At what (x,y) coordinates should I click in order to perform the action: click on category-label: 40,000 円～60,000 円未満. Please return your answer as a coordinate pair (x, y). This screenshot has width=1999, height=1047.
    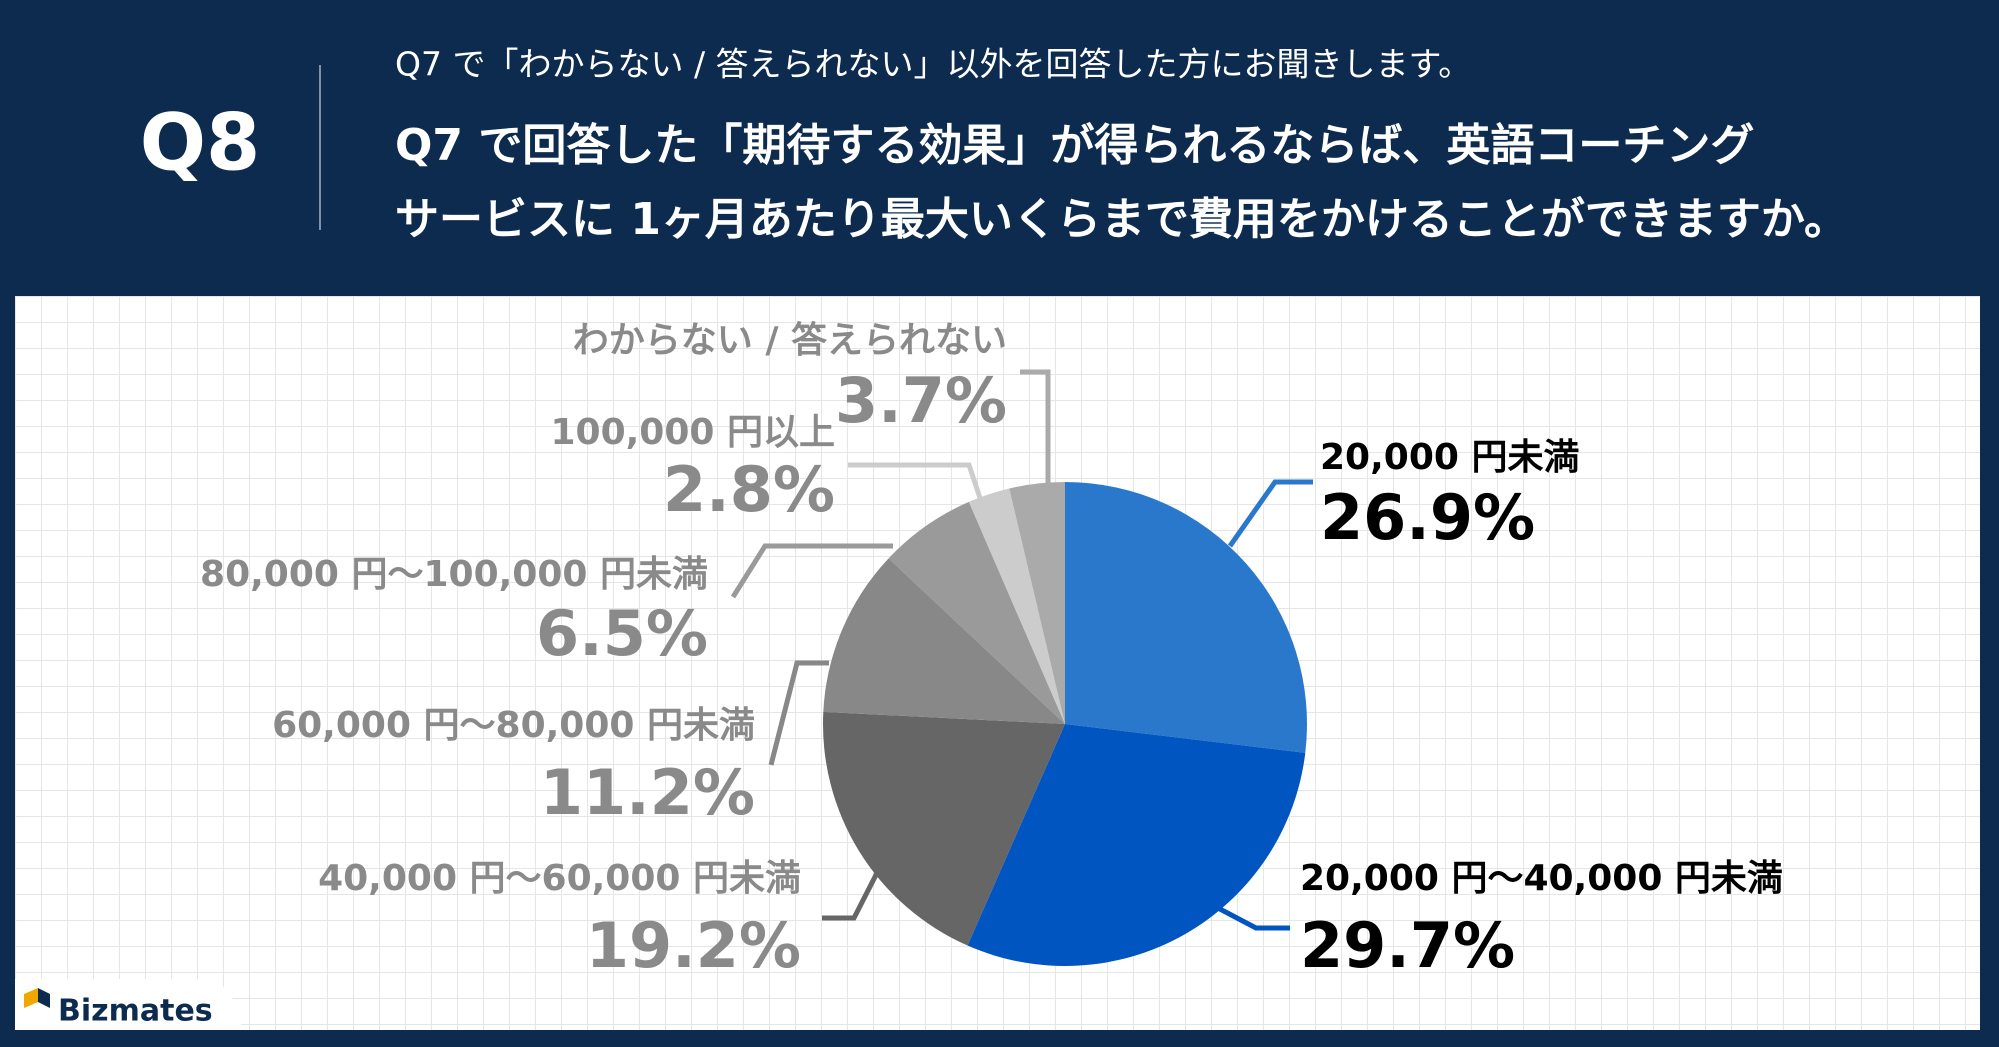
    Looking at the image, I should click on (559, 878).